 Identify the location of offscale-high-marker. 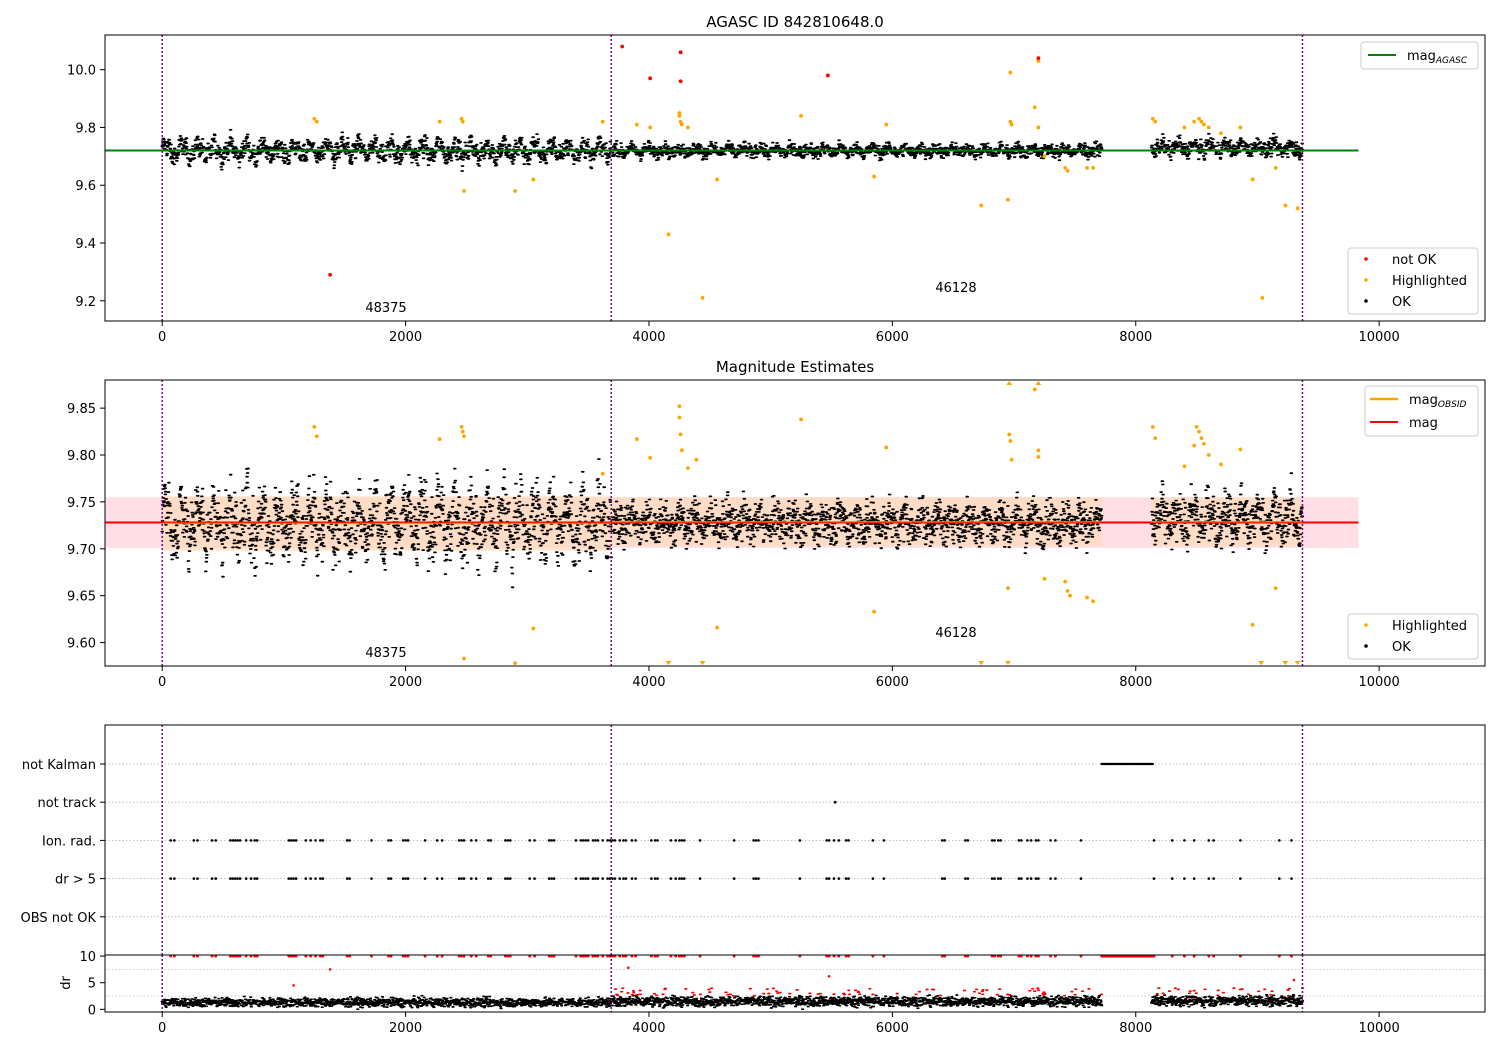
(1038, 383).